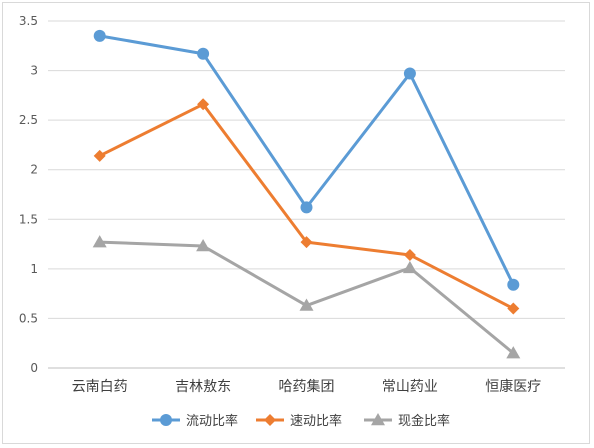 The height and width of the screenshot is (448, 594). What do you see at coordinates (424, 421) in the screenshot?
I see `legend-label: 现金比率` at bounding box center [424, 421].